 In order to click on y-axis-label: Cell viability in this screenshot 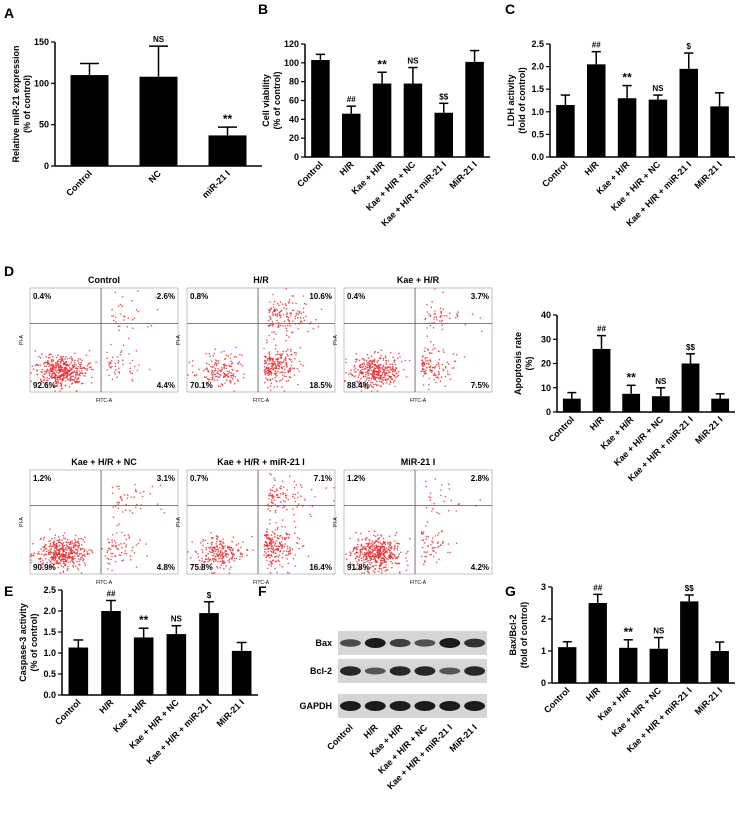, I will do `click(266, 100)`.